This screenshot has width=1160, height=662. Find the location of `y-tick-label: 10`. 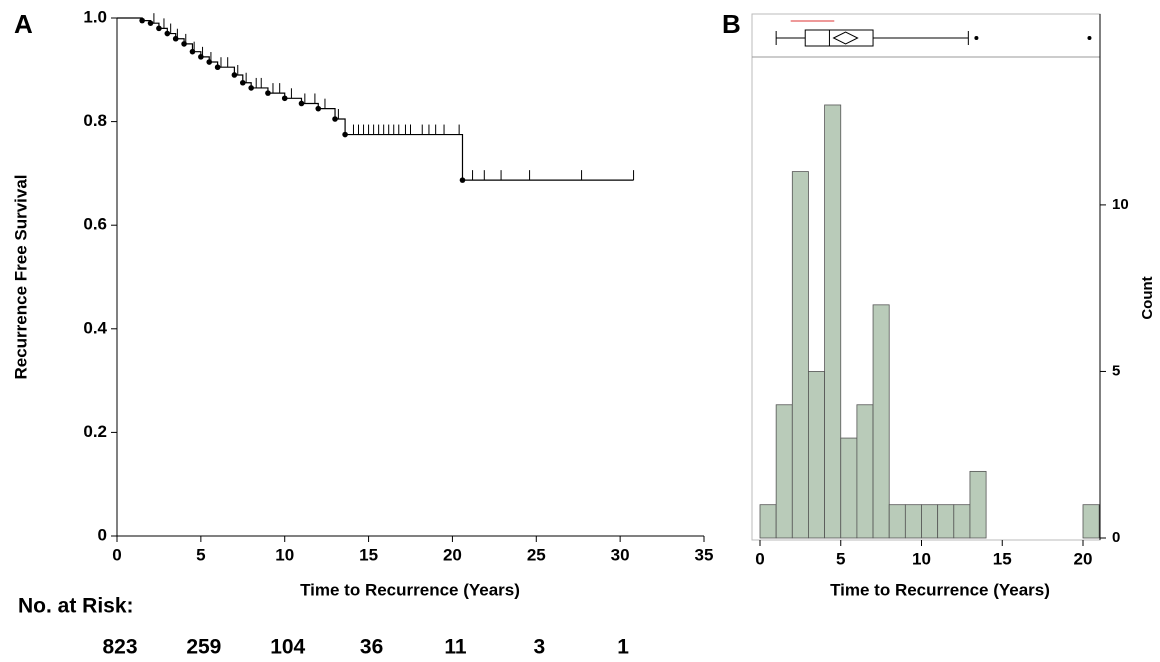

y-tick-label: 10 is located at coordinates (1120, 204).